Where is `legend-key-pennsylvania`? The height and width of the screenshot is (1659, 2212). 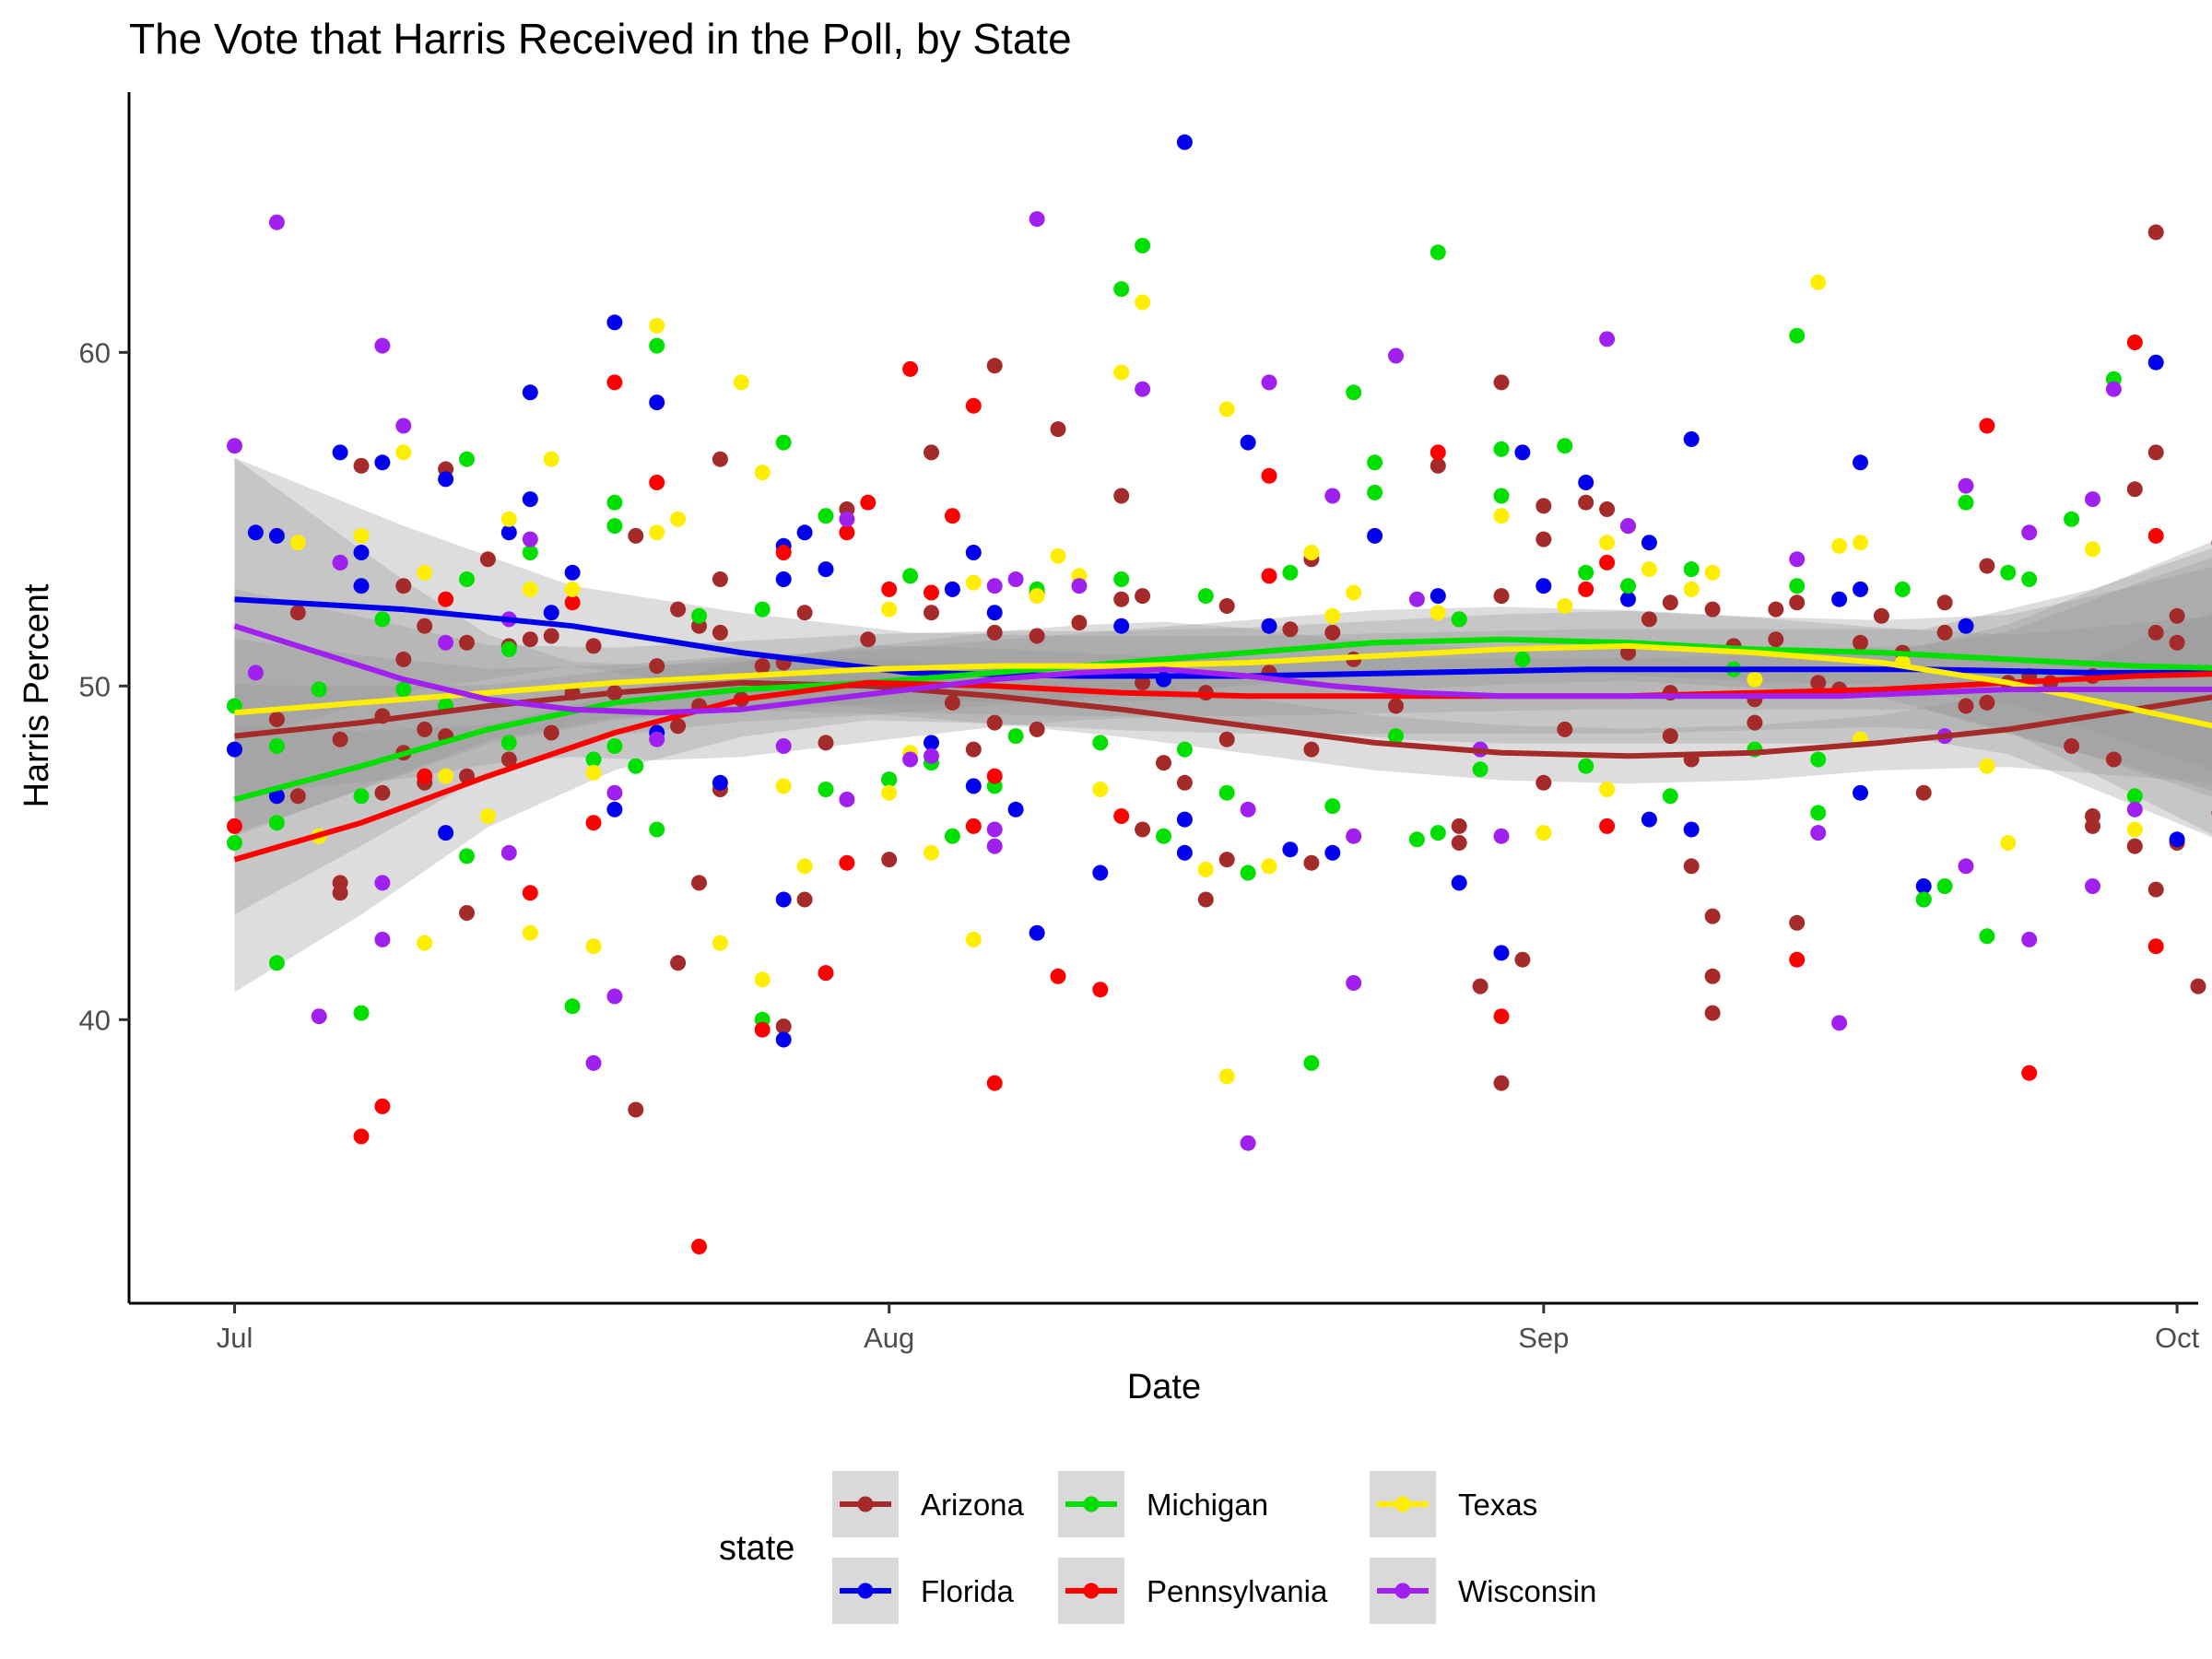
legend-key-pennsylvania is located at coordinates (1091, 1591).